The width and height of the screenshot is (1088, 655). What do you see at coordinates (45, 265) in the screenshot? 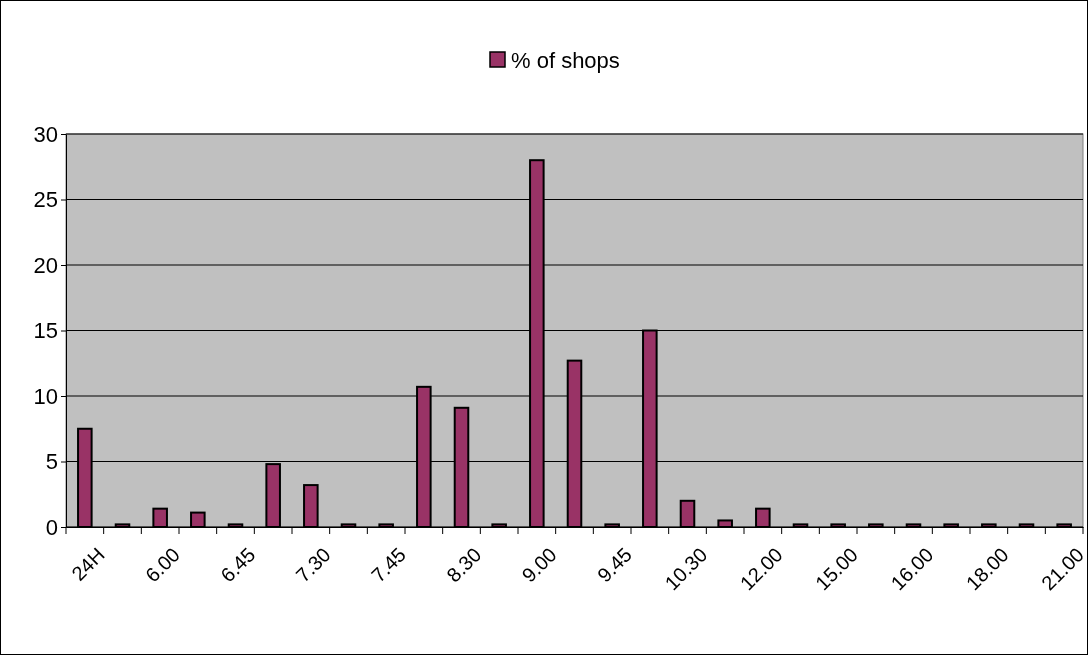
I see `y-tick-label: 20` at bounding box center [45, 265].